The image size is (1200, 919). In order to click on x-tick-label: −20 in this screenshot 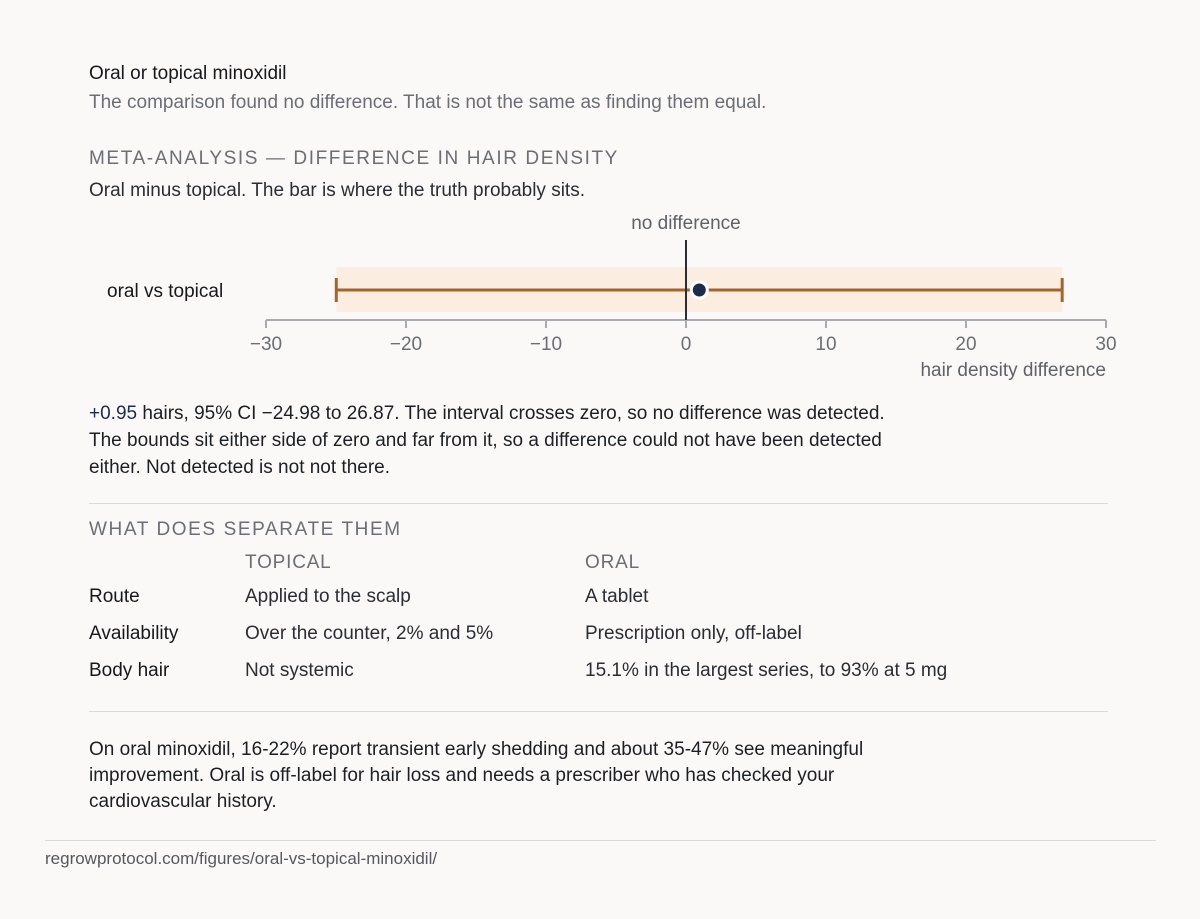, I will do `click(406, 344)`.